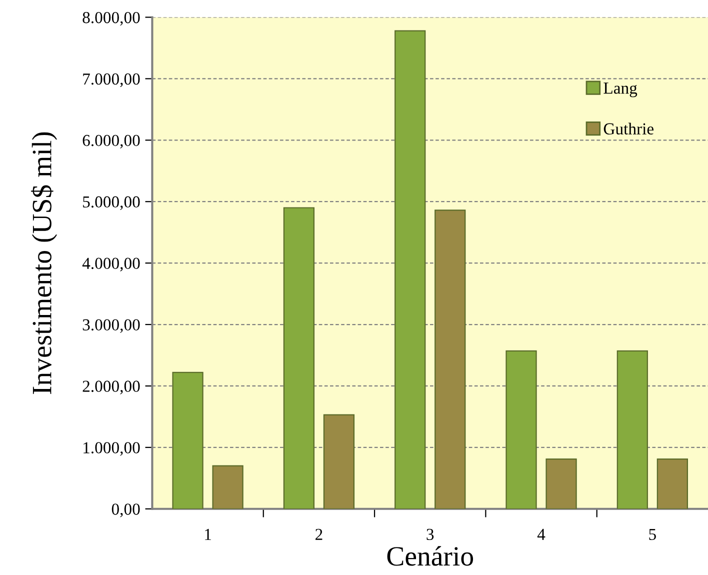 This screenshot has height=575, width=708. Describe the element at coordinates (208, 534) in the screenshot. I see `x-tick-label: 1` at that location.